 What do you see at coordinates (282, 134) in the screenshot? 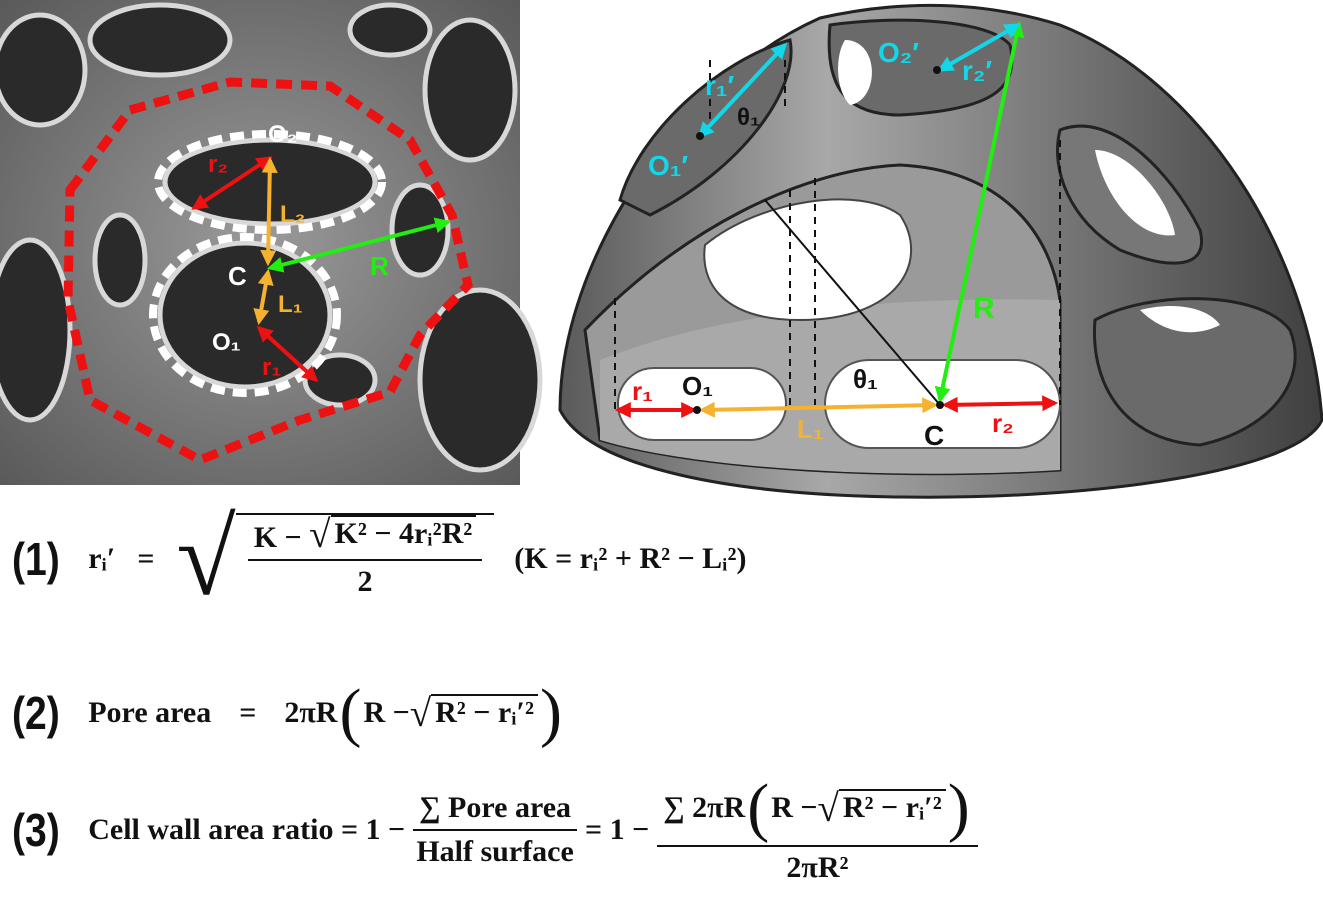
I see `label-o2: O₂` at bounding box center [282, 134].